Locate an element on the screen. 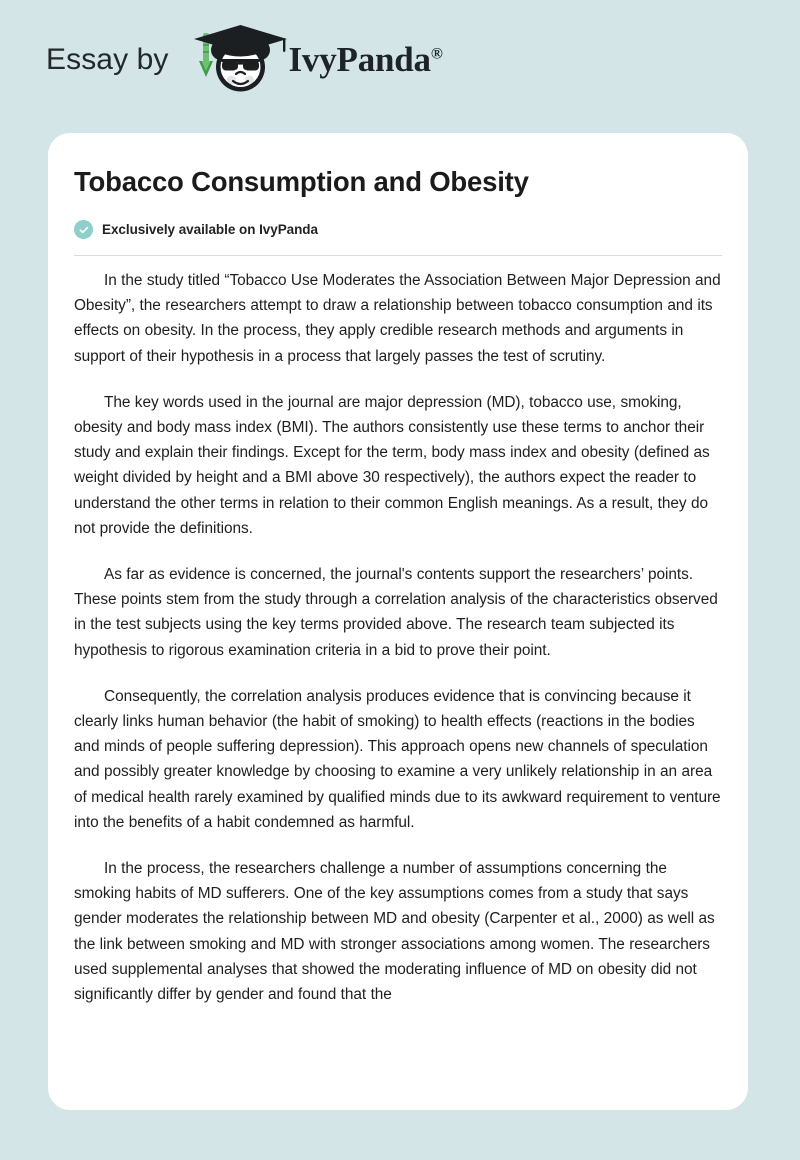 Image resolution: width=800 pixels, height=1160 pixels. ivypanda-wordmark: IvyPanda® is located at coordinates (366, 59).